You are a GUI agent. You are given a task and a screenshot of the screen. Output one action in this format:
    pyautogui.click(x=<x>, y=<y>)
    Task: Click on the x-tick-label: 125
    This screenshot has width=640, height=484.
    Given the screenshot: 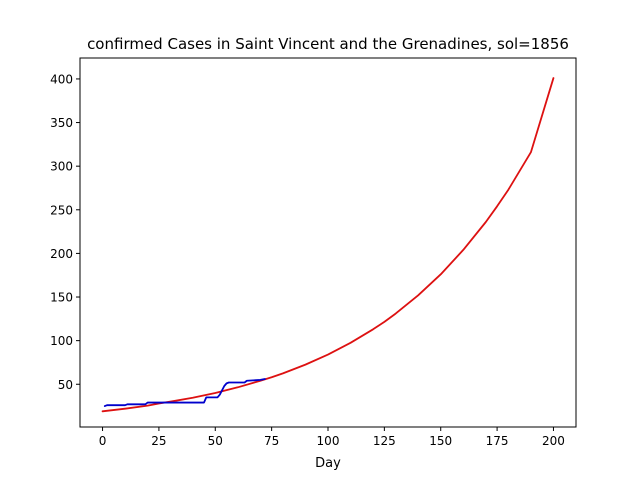 What is the action you would take?
    pyautogui.click(x=384, y=441)
    